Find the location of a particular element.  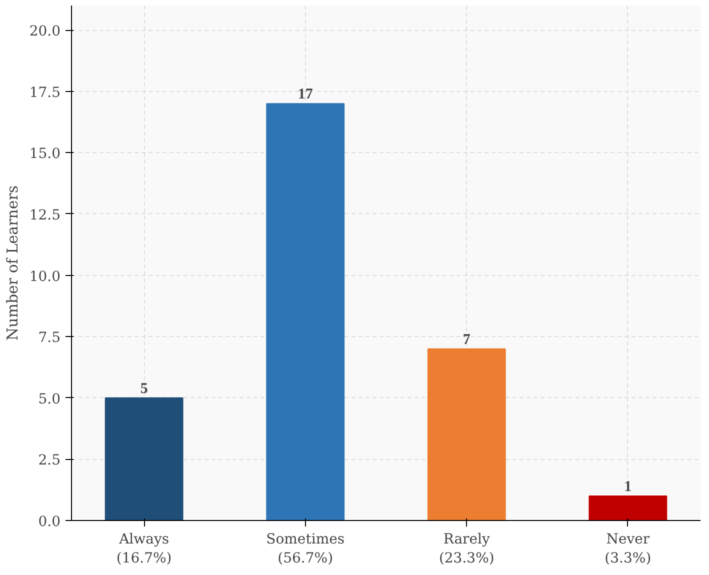

data-label: 17 is located at coordinates (306, 94).